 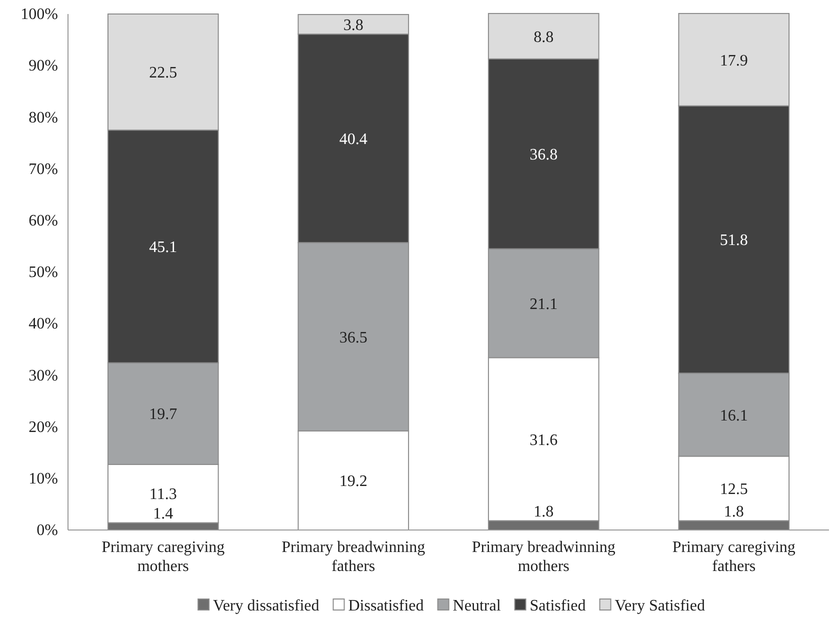 I want to click on legend-label: Dissatisfied, so click(x=386, y=606).